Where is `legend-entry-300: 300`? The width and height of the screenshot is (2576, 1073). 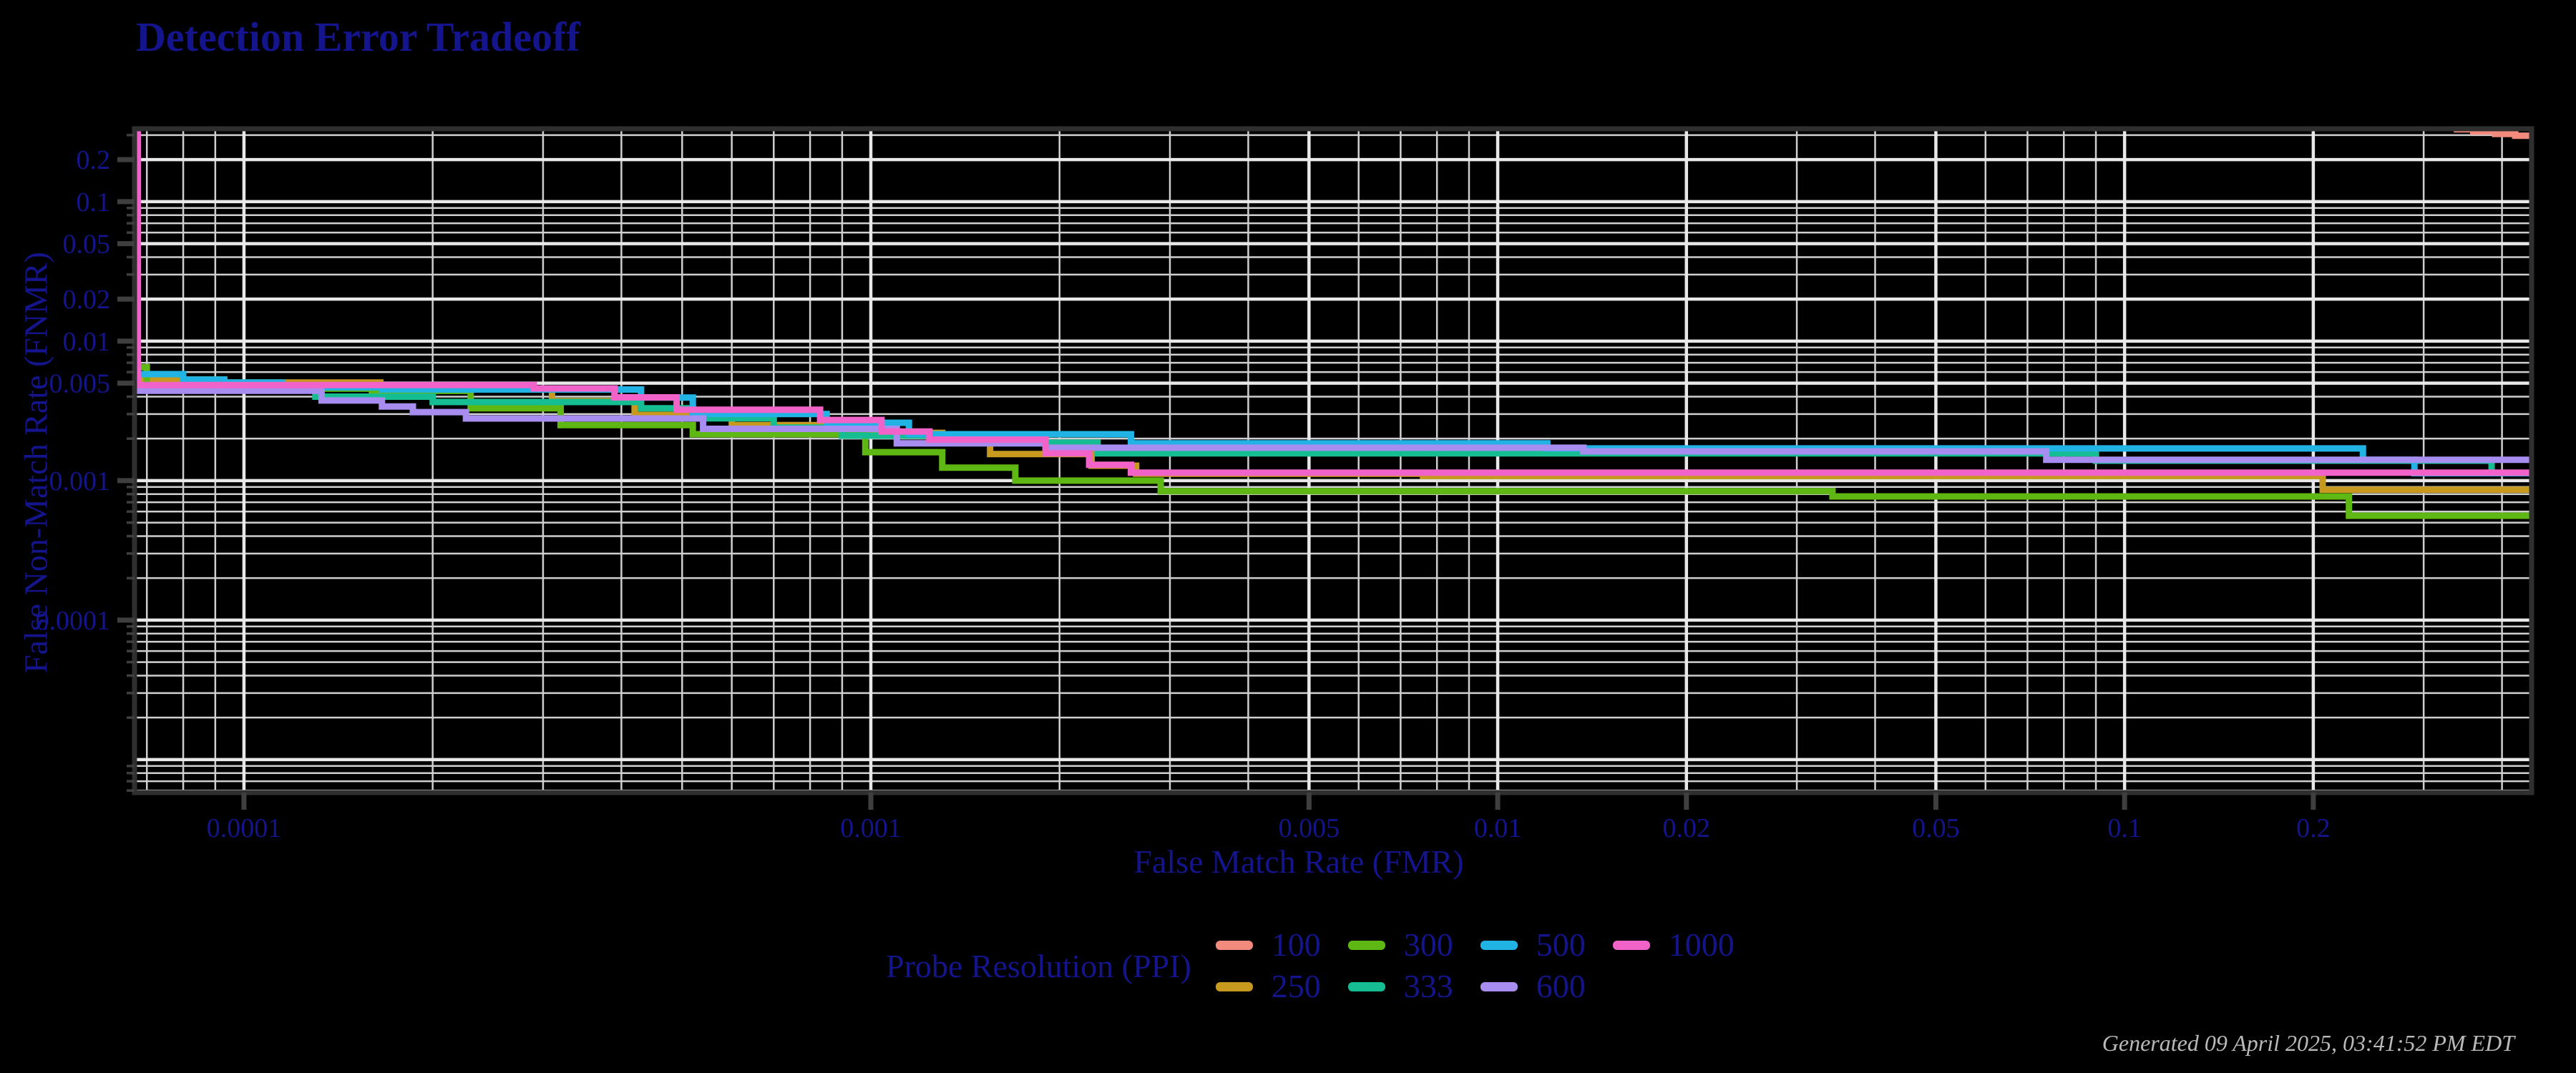
legend-entry-300: 300 is located at coordinates (1413, 945).